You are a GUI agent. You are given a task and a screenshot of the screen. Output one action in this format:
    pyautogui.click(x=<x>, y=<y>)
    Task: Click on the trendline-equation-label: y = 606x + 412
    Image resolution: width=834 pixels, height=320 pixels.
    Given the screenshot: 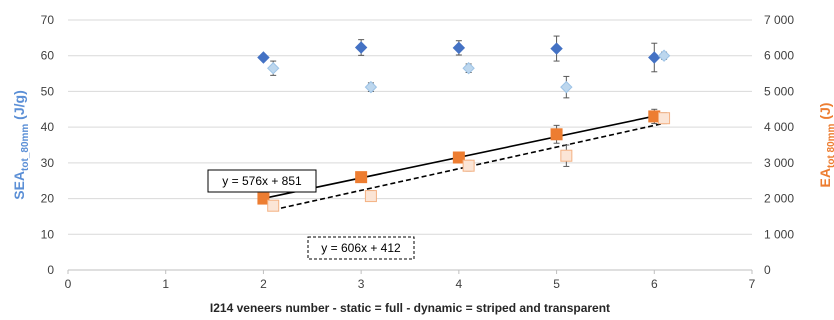 What is the action you would take?
    pyautogui.click(x=361, y=248)
    